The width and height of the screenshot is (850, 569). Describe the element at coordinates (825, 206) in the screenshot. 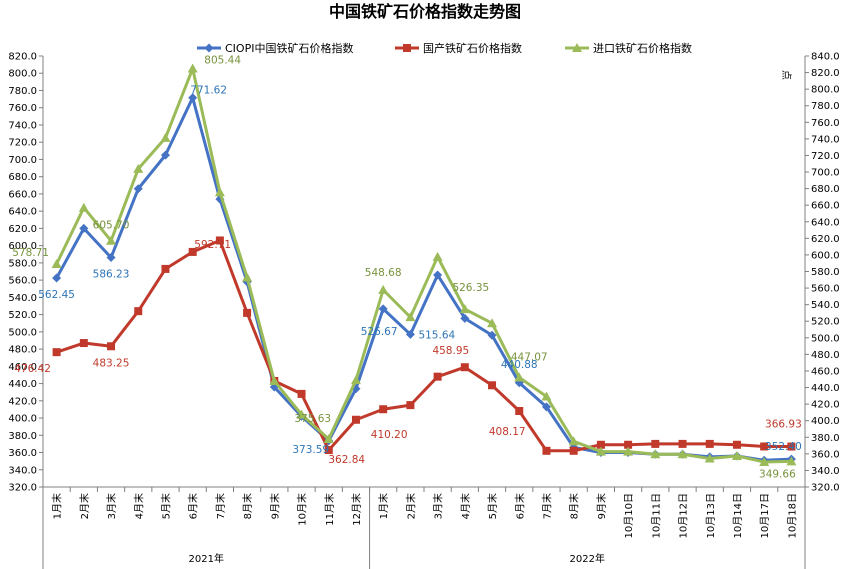

I see `right-tick-label: 660.0` at that location.